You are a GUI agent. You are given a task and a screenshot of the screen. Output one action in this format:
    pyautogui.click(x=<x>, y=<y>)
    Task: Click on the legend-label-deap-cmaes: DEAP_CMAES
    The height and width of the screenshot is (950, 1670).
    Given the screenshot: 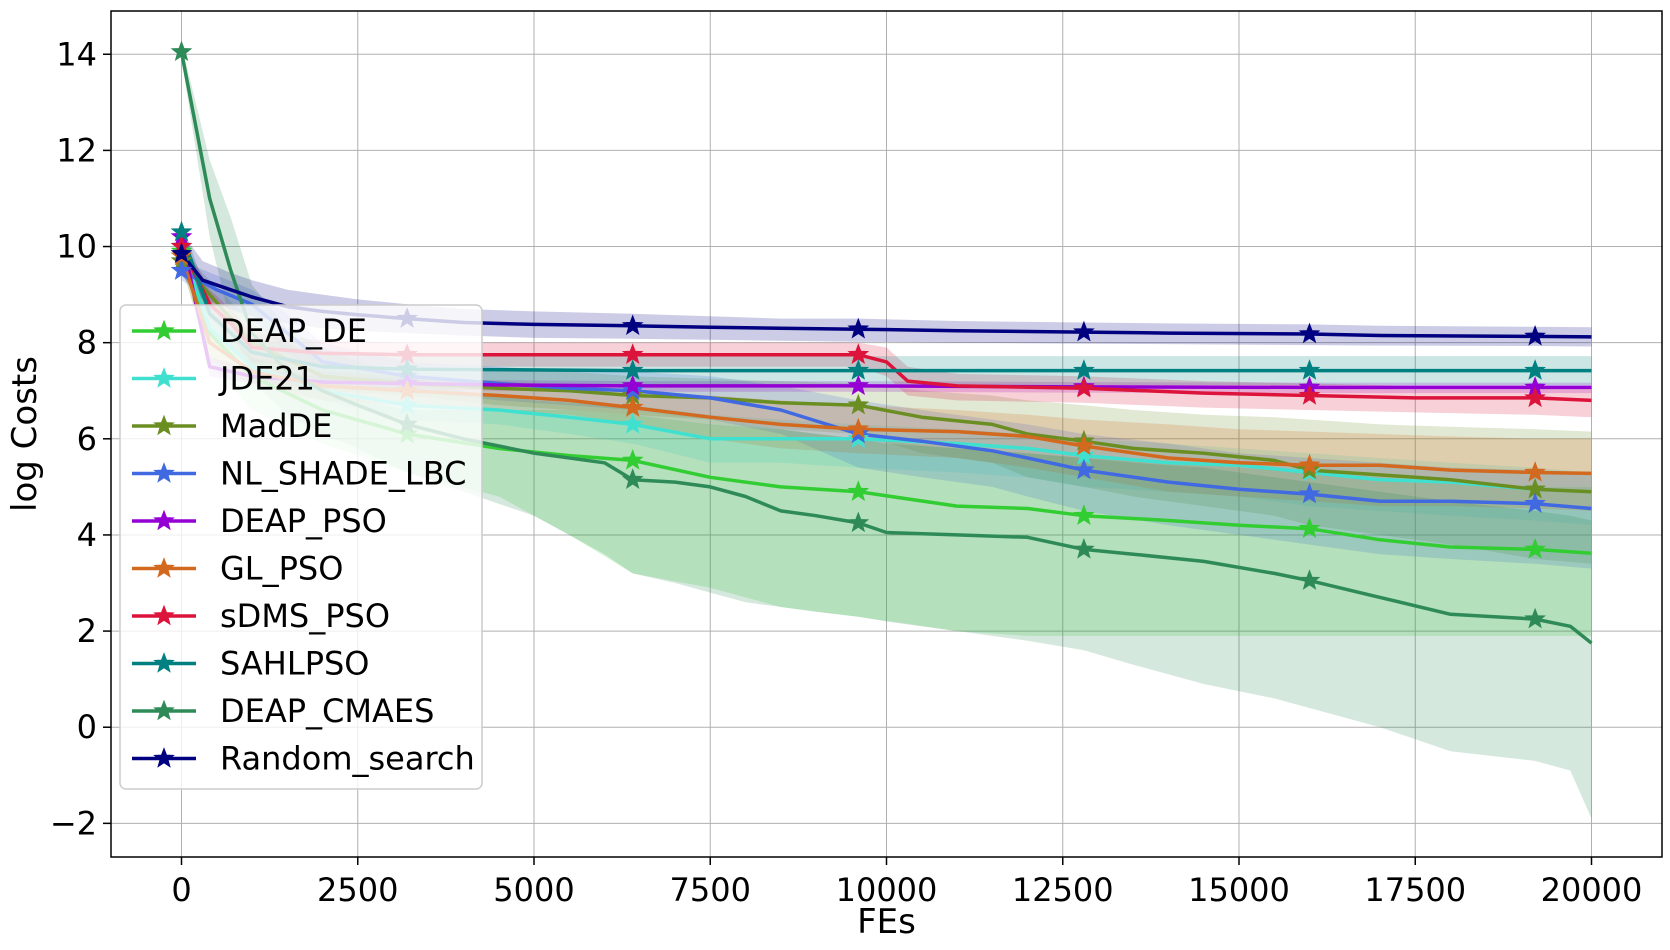 What is the action you would take?
    pyautogui.click(x=327, y=711)
    